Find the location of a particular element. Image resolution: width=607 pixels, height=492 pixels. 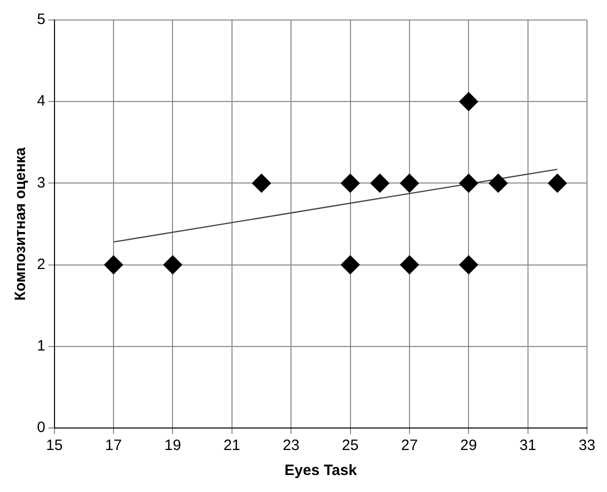

x-tick-label: 27 is located at coordinates (409, 445).